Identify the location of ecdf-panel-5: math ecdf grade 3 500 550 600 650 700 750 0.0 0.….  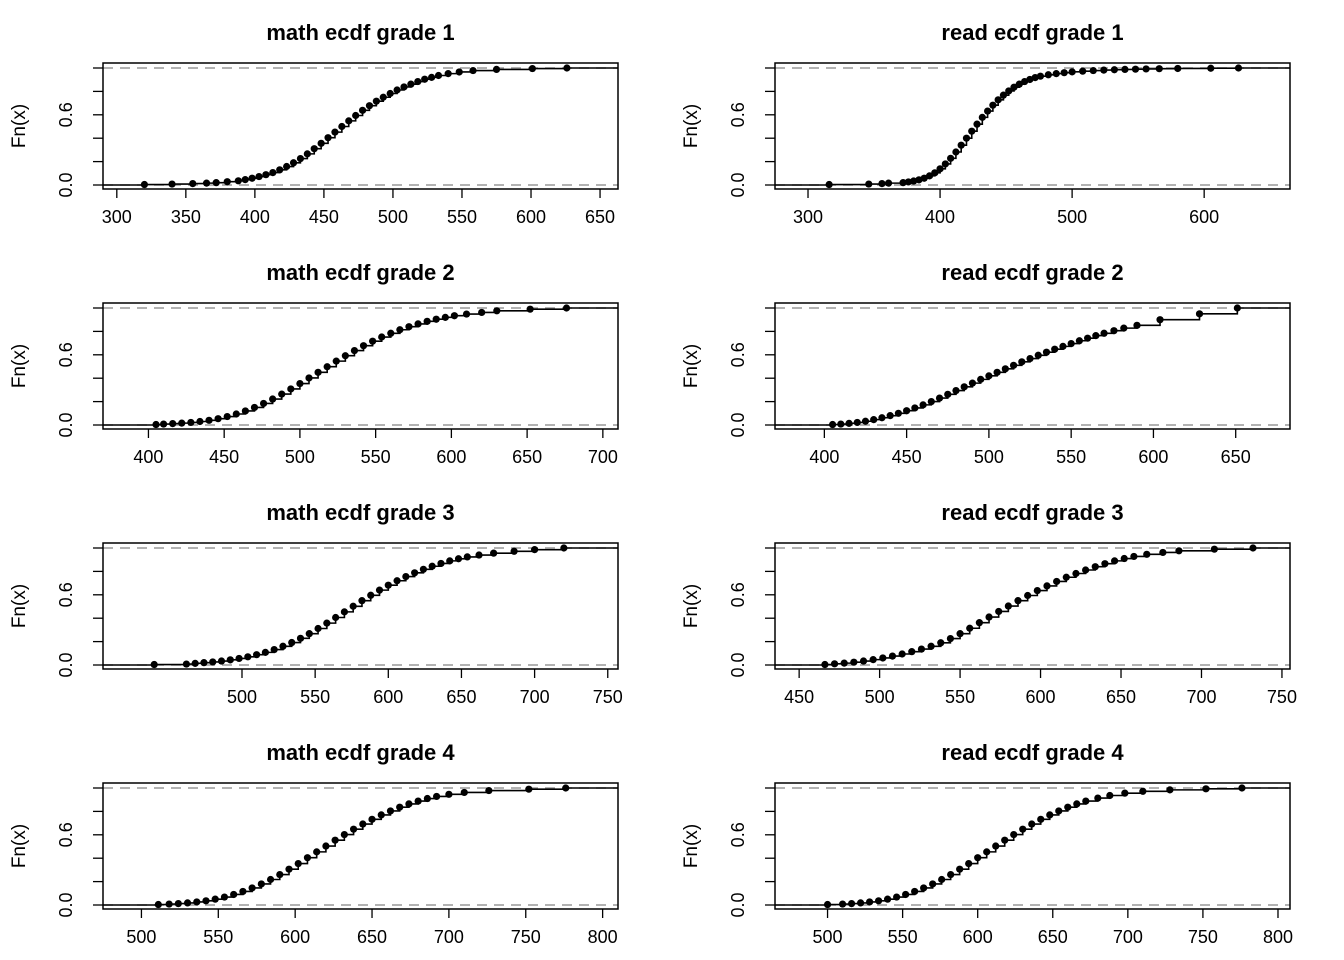
(316, 603).